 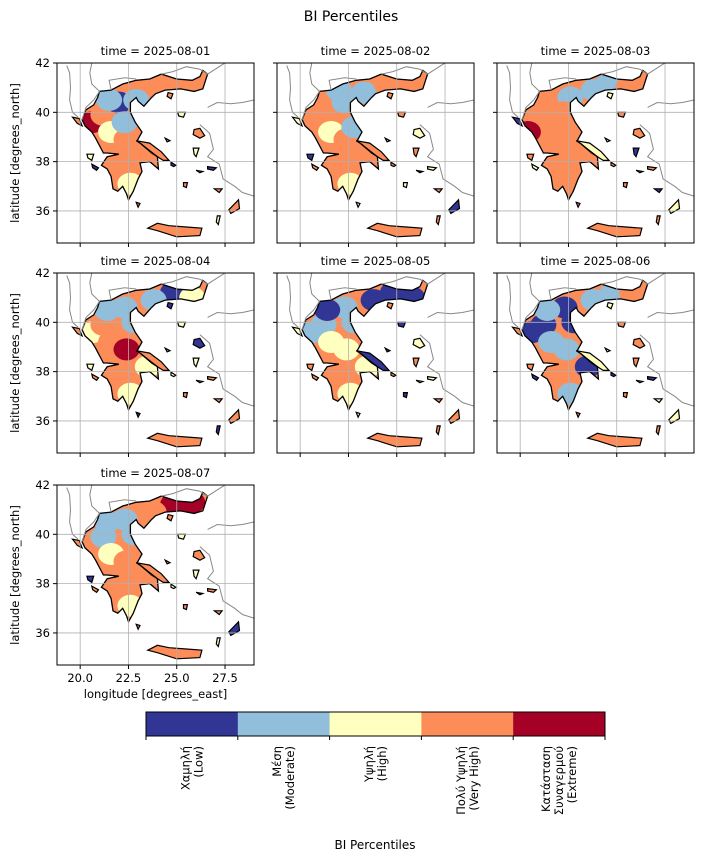 I want to click on colorbar-swatch, so click(x=192, y=724).